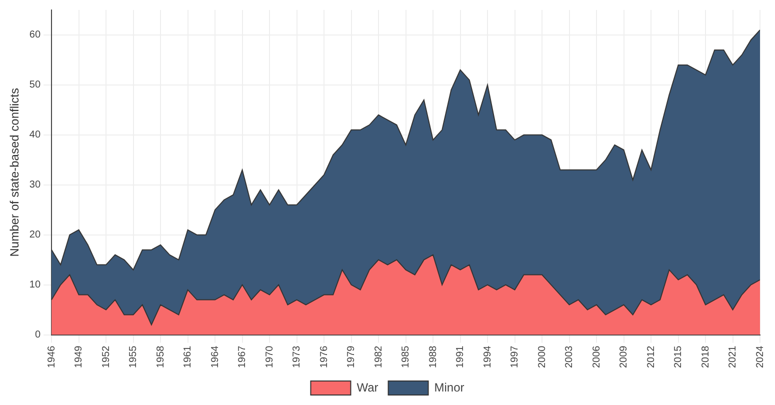  Describe the element at coordinates (188, 356) in the screenshot. I see `x-tick-label: 1961` at that location.